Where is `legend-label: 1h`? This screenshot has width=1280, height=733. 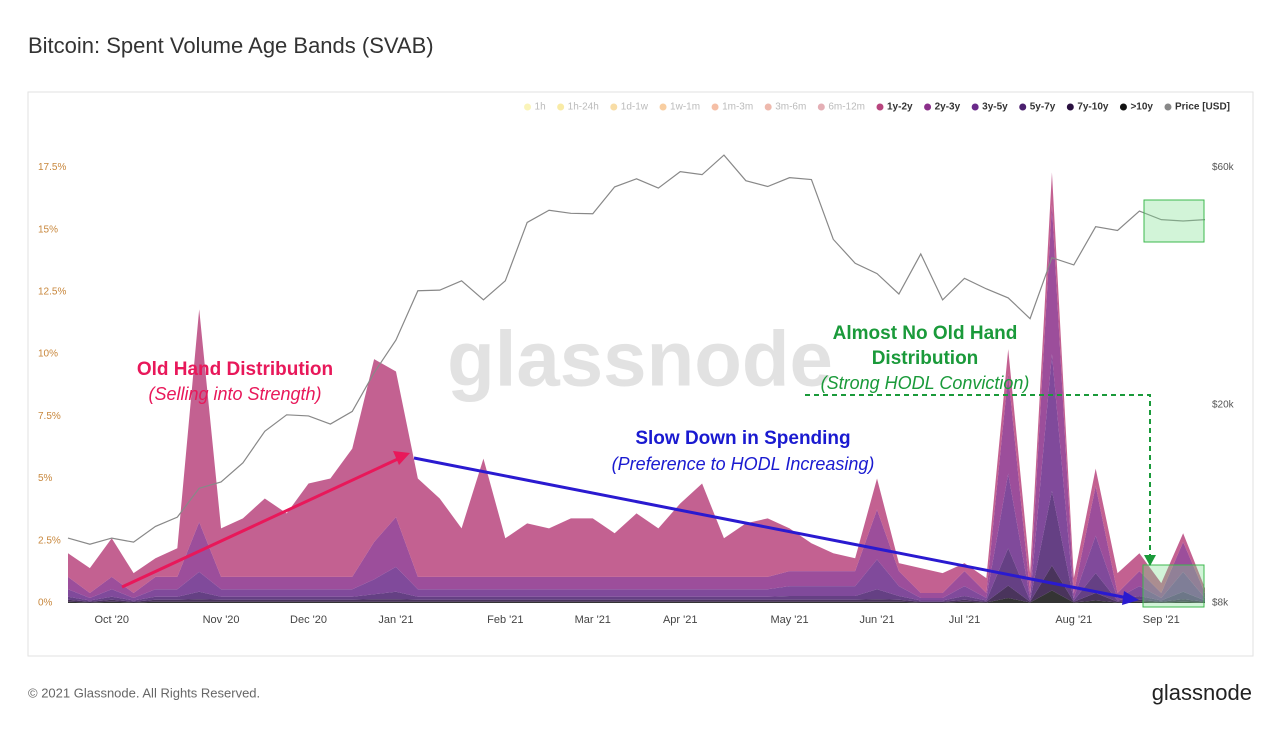 legend-label: 1h is located at coordinates (540, 107).